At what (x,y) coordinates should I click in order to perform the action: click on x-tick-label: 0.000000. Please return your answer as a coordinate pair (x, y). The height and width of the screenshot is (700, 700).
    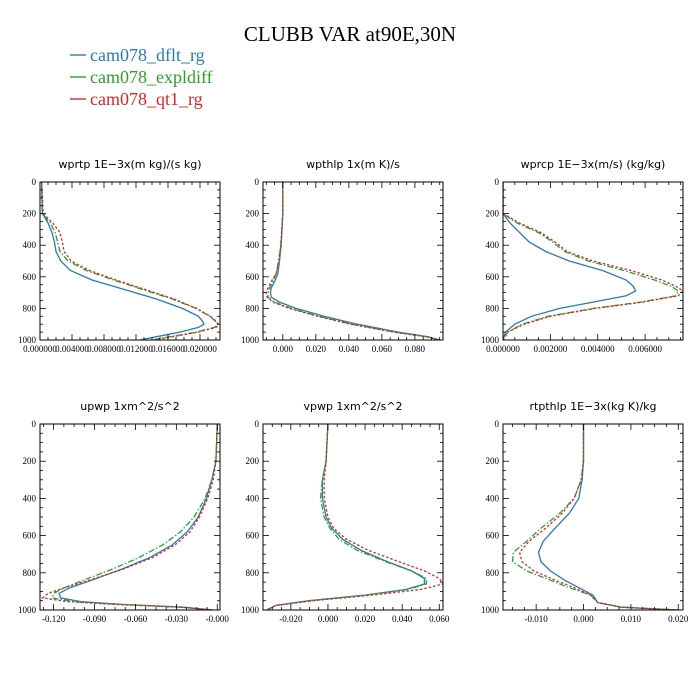
    Looking at the image, I should click on (40, 349).